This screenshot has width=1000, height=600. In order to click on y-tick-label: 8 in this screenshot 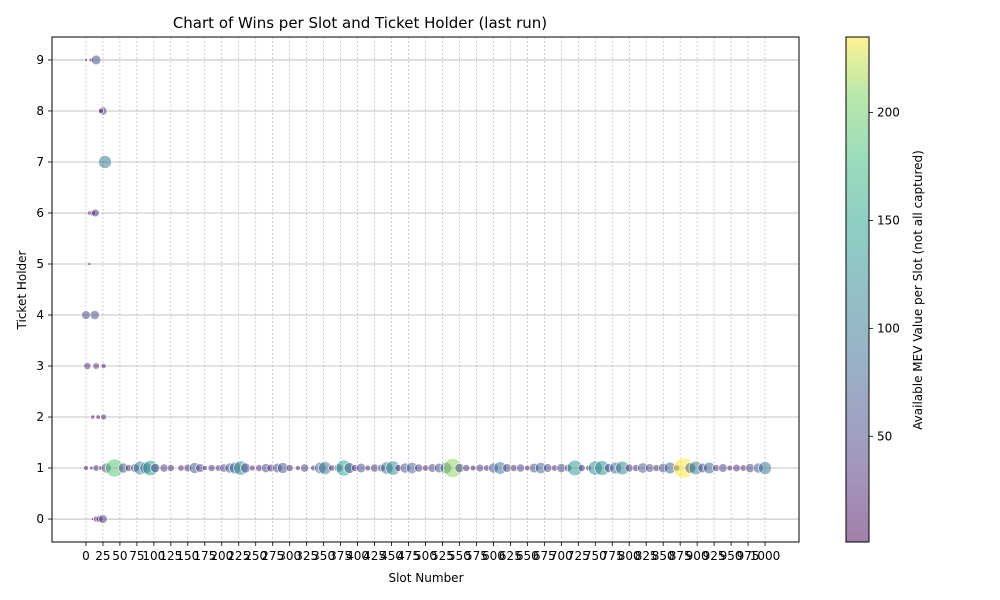, I will do `click(40, 111)`.